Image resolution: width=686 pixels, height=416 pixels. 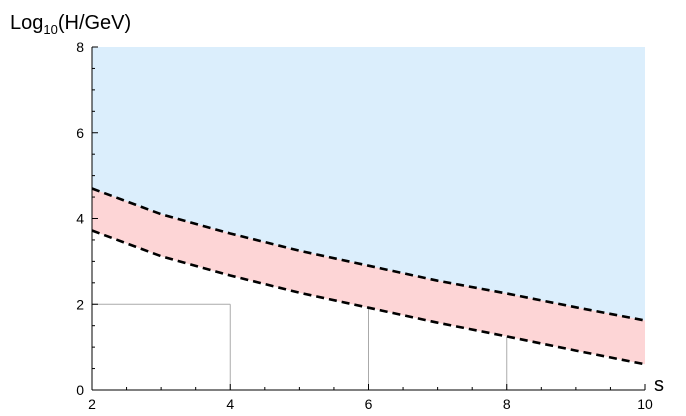 I want to click on x-tick-label: 10, so click(x=645, y=404).